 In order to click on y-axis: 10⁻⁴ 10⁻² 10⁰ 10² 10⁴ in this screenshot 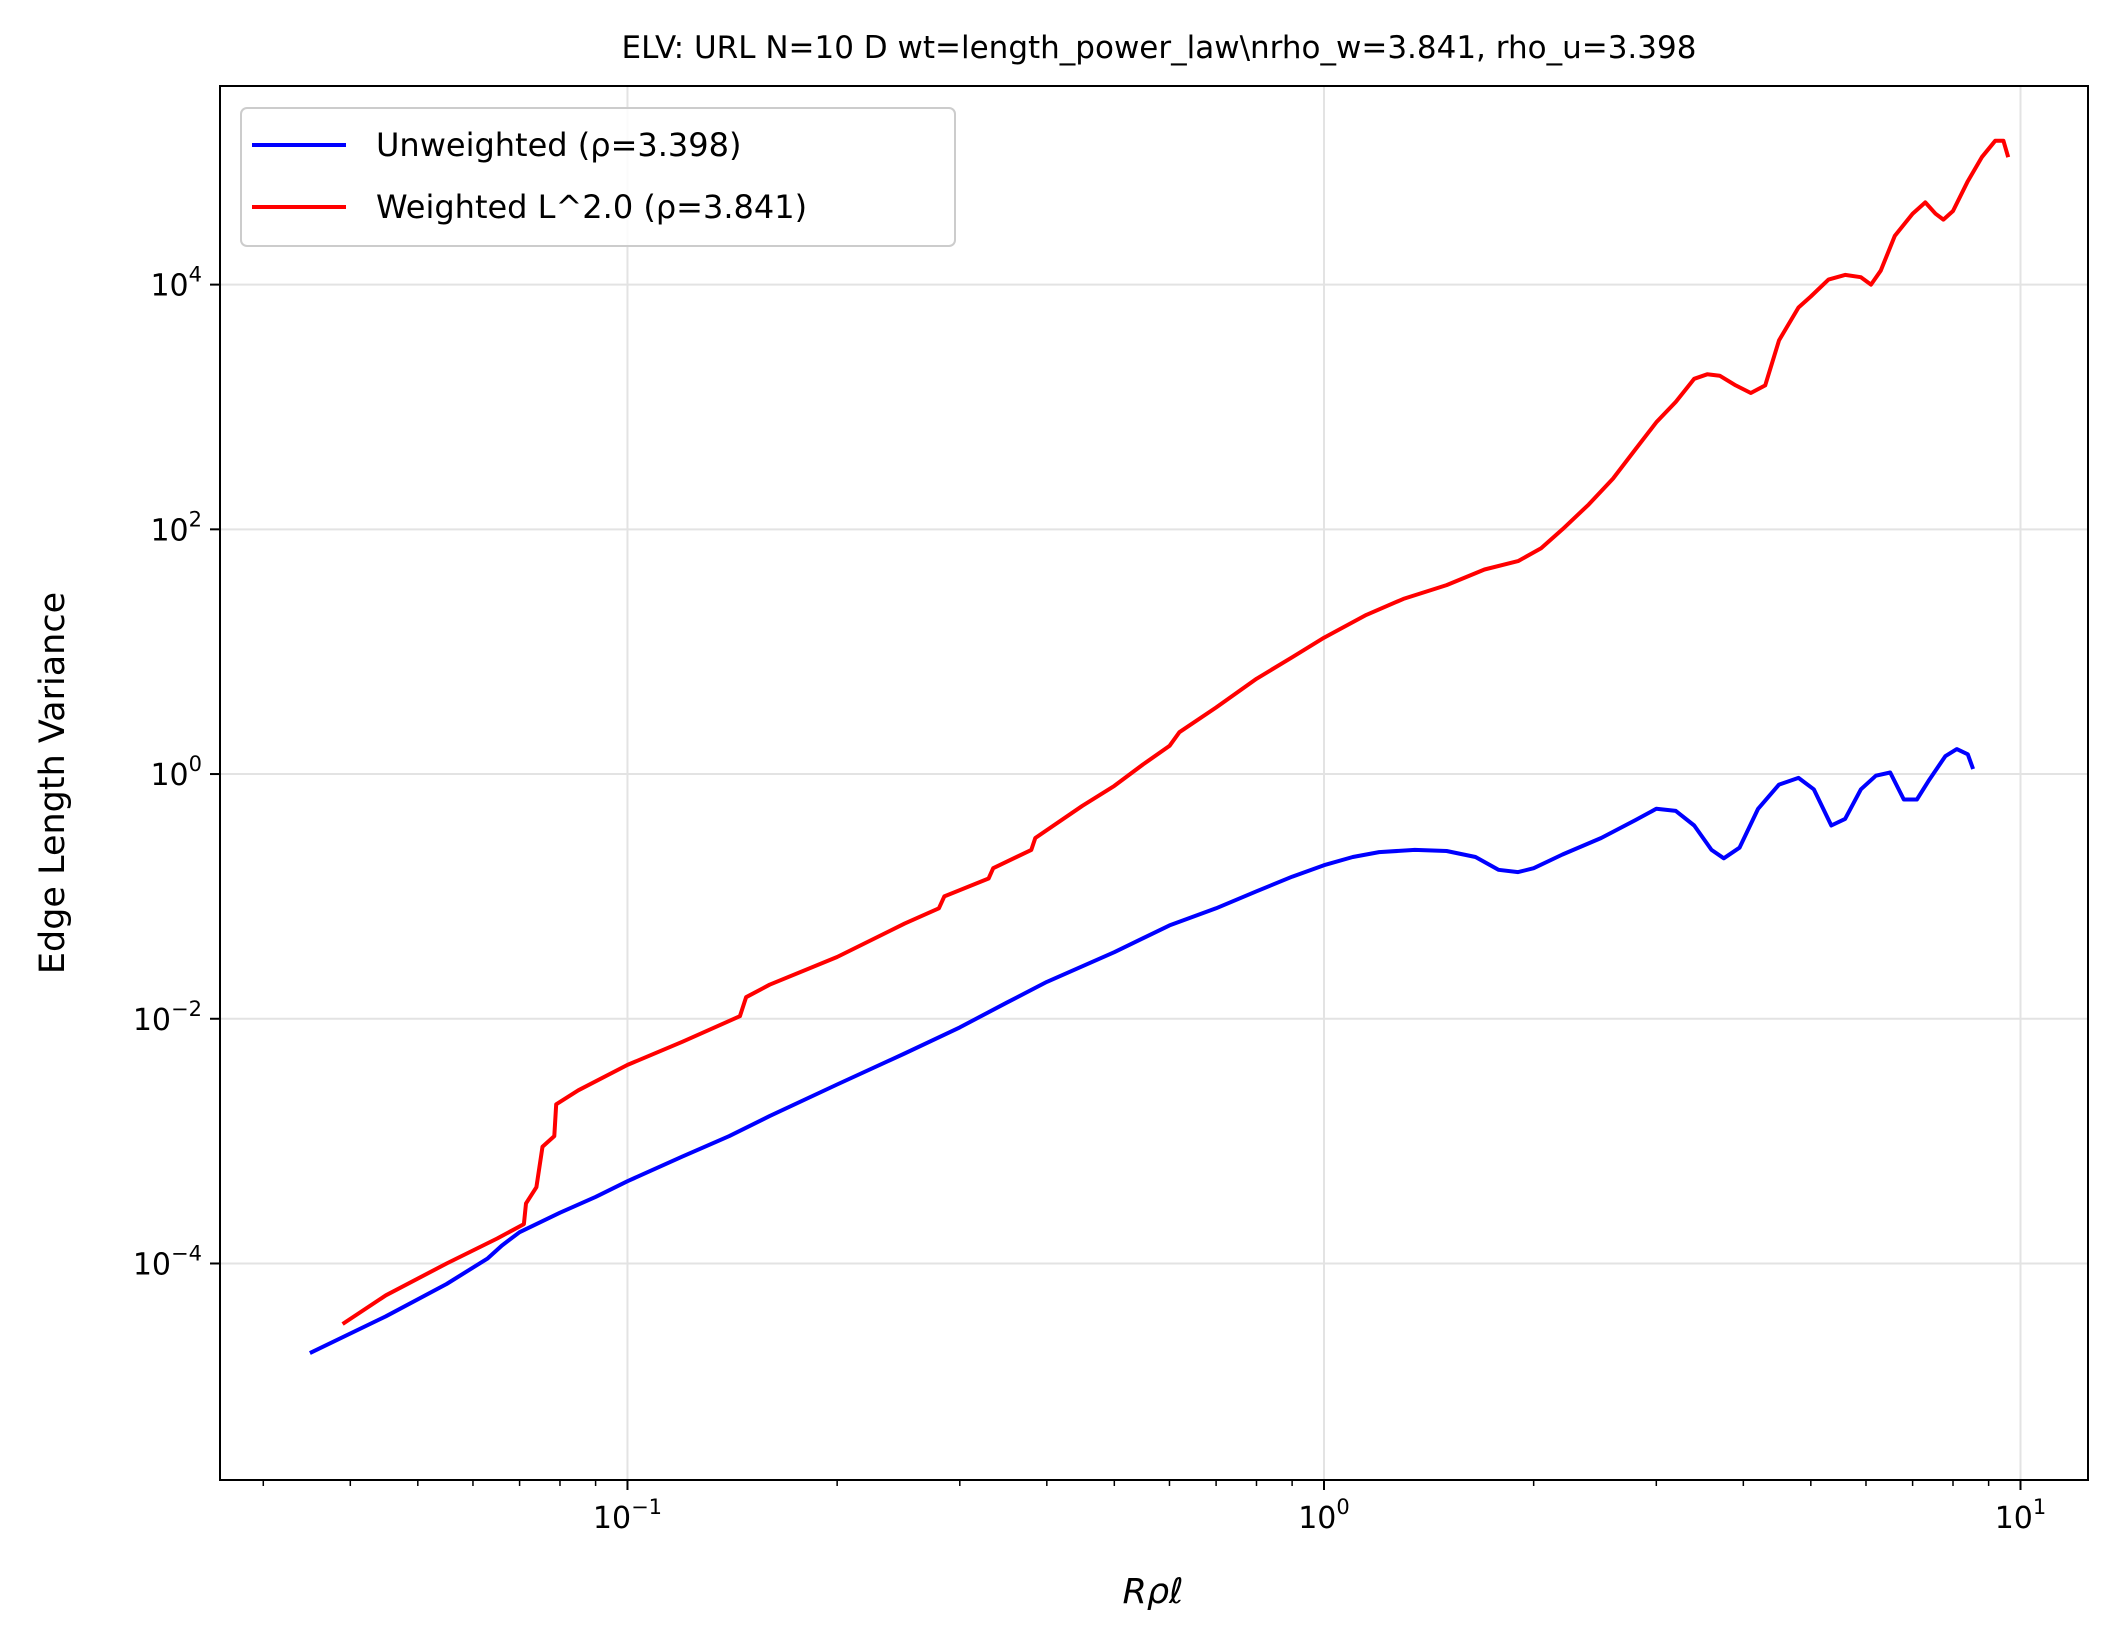, I will do `click(176, 772)`.